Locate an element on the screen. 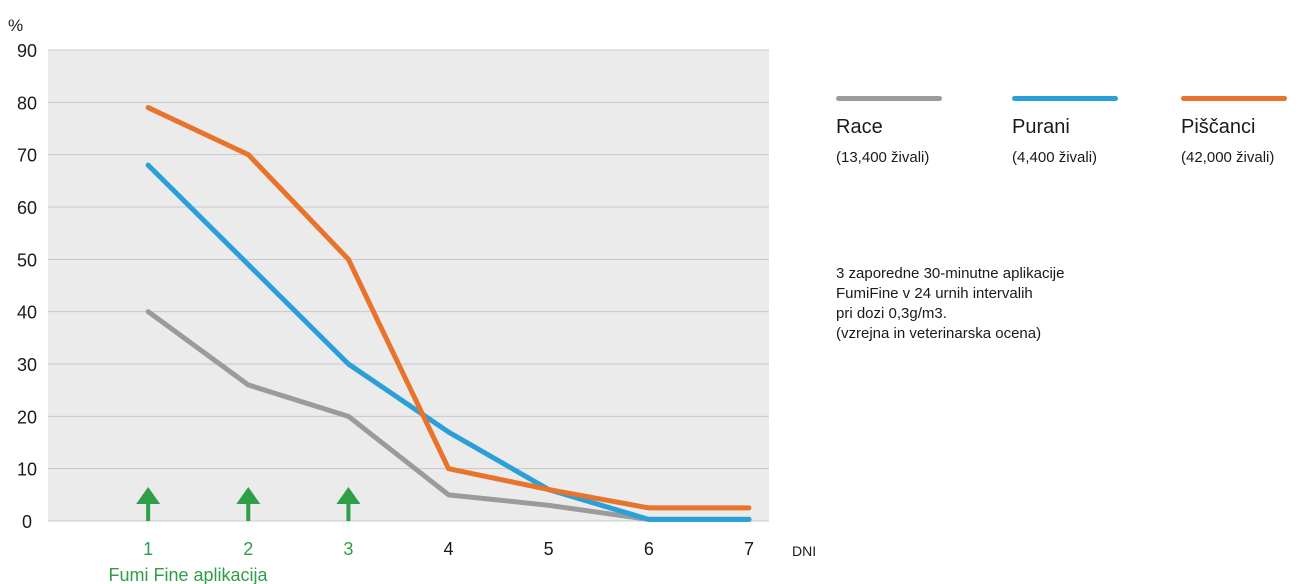  x-tick-labels: 1 2 3 4 5 6 7 is located at coordinates (448, 549).